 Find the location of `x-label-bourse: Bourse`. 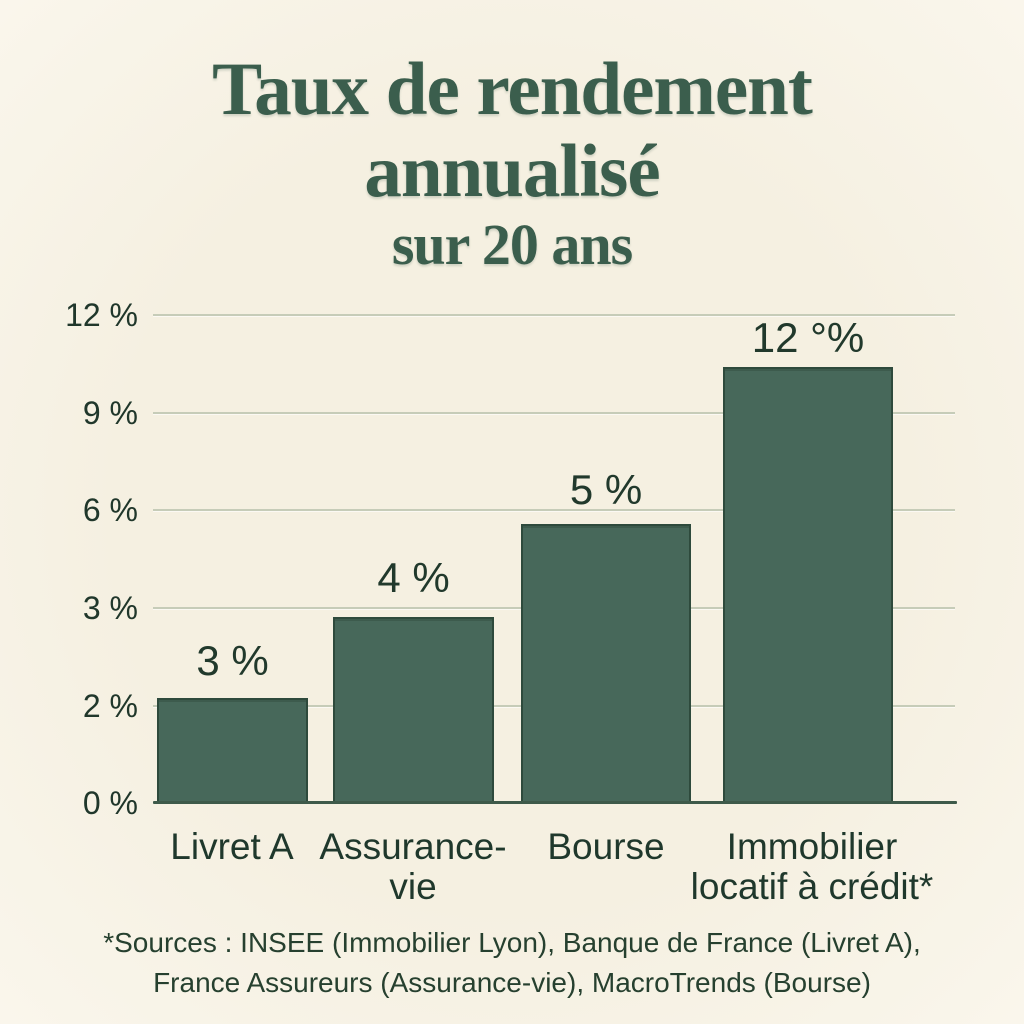

x-label-bourse: Bourse is located at coordinates (606, 847).